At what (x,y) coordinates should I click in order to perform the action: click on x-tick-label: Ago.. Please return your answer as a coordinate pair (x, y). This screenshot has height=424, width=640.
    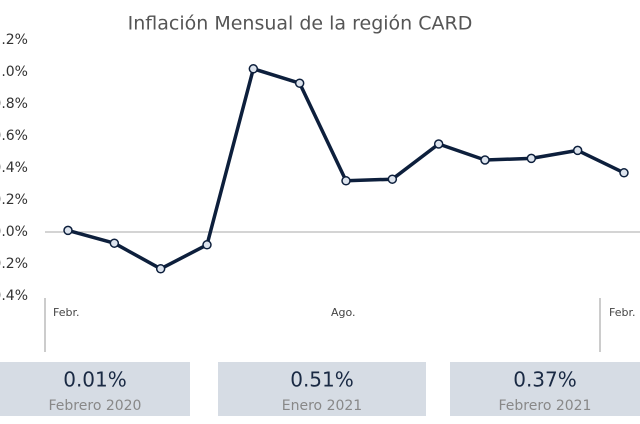
    Looking at the image, I should click on (343, 312).